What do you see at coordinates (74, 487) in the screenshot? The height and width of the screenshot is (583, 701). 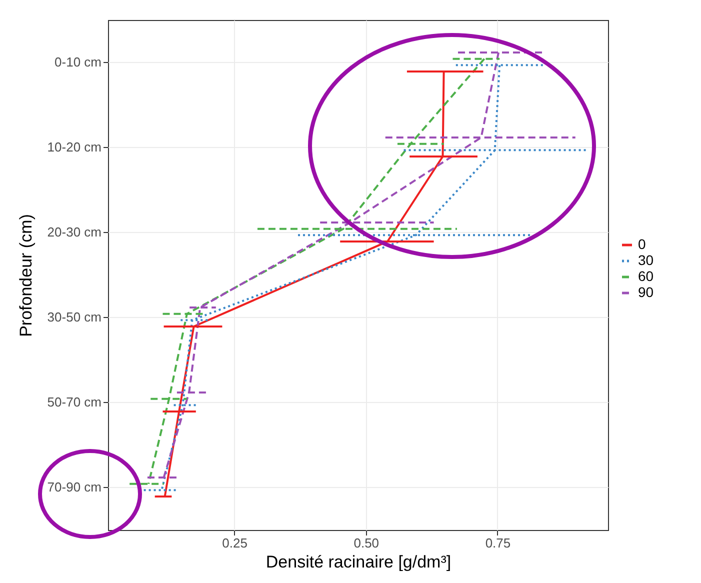 I see `y-tick-label: 70-90 cm` at bounding box center [74, 487].